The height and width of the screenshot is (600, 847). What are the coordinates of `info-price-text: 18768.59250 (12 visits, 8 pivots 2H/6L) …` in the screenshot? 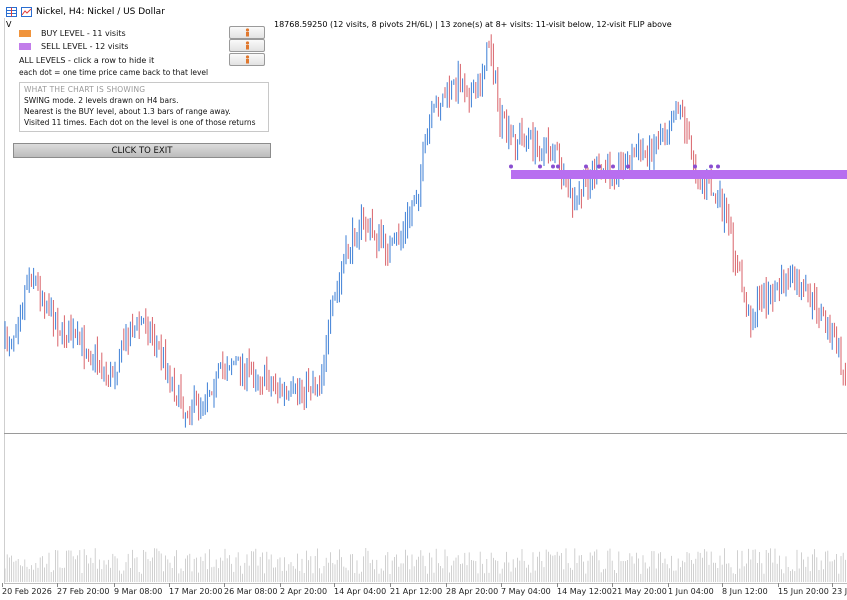 It's located at (473, 24).